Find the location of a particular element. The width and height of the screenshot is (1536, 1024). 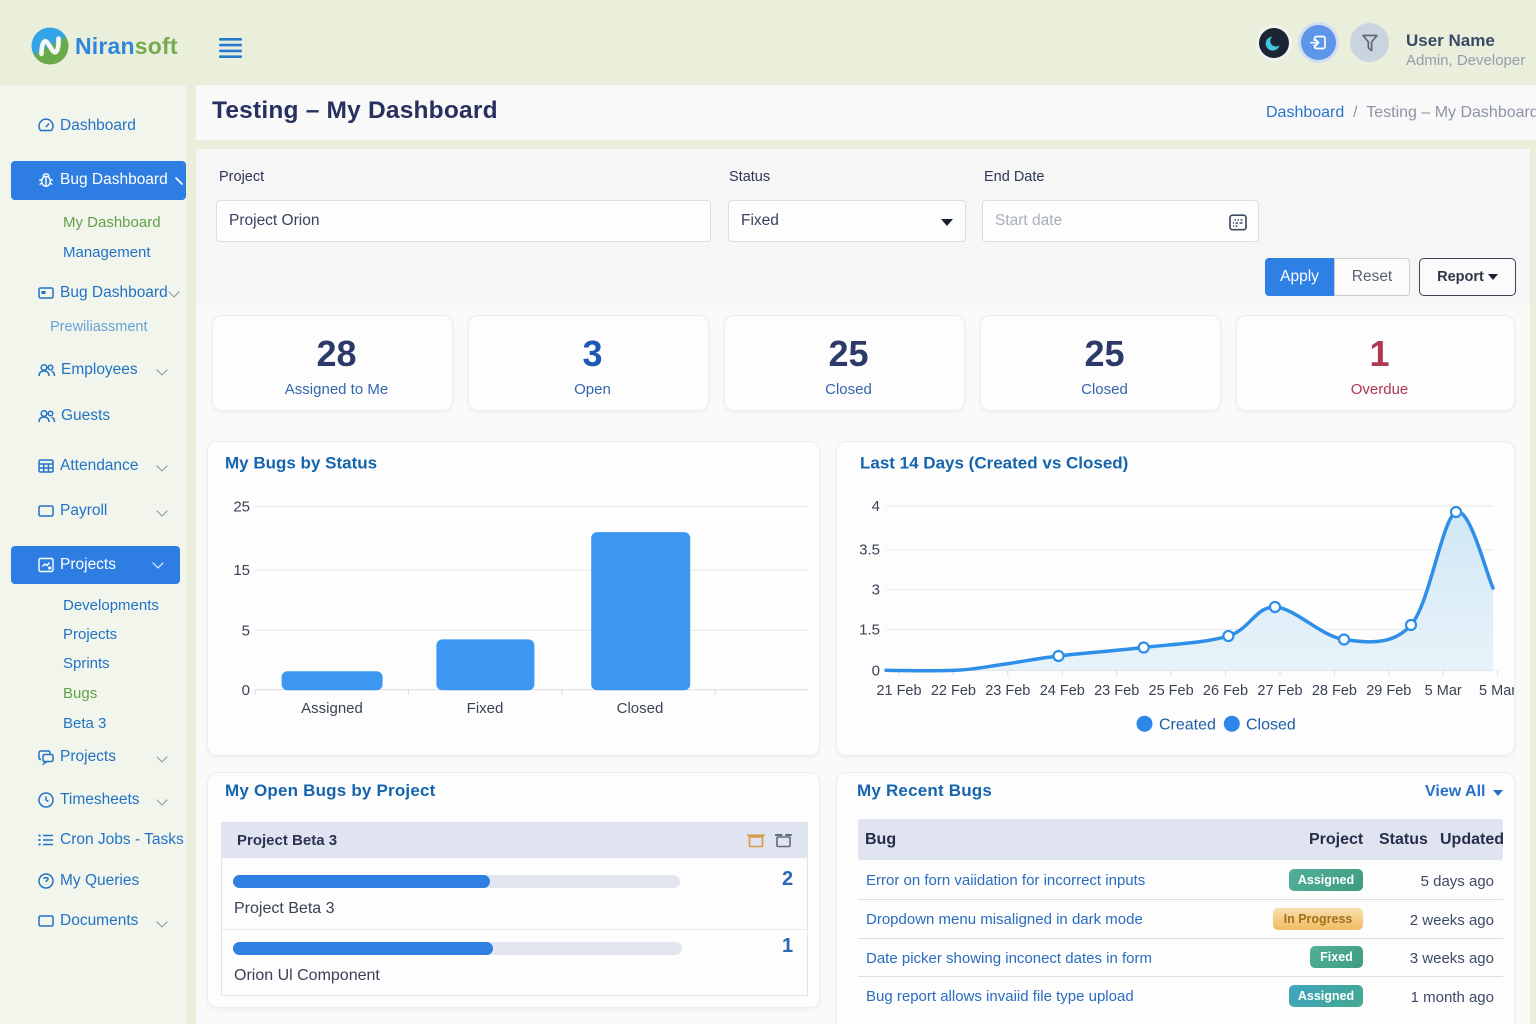

svg-text: Fixed is located at coordinates (485, 708).